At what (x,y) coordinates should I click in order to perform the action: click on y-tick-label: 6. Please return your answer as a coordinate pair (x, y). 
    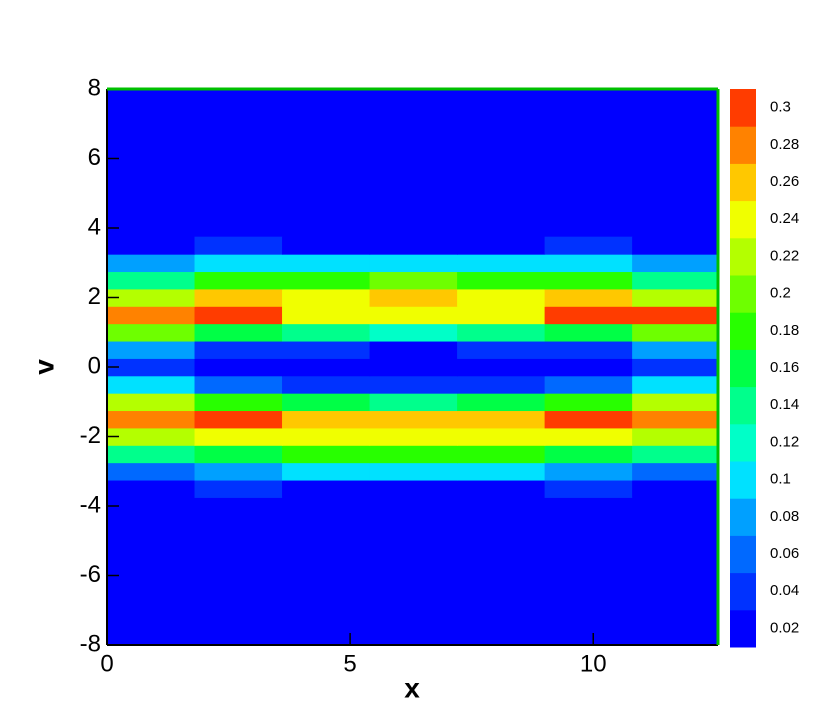
    Looking at the image, I should click on (94, 157).